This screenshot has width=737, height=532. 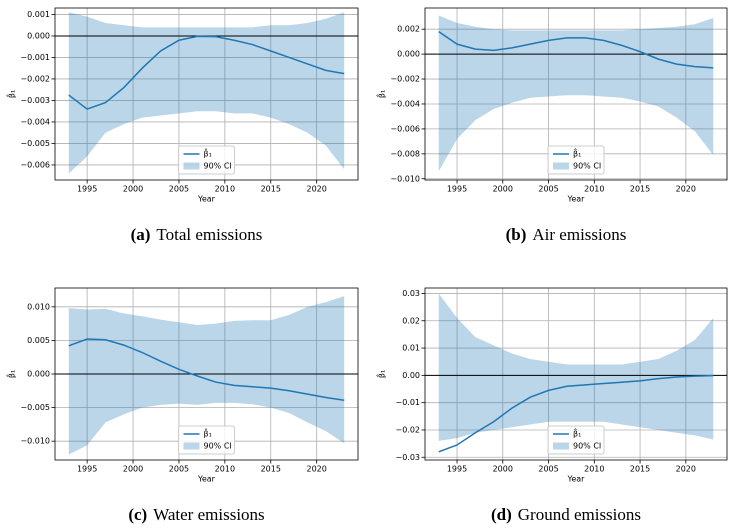 What do you see at coordinates (35, 57) in the screenshot?
I see `y-tick-label: −0.001` at bounding box center [35, 57].